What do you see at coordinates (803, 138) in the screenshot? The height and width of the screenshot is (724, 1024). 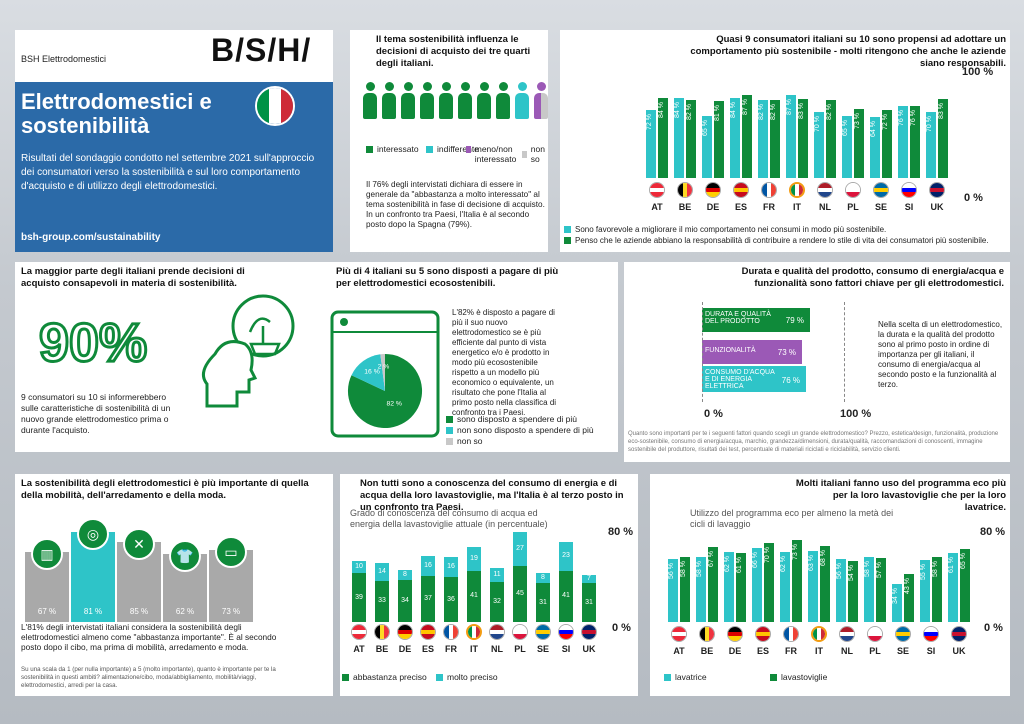 I see `bar-it-1: 83 %` at bounding box center [803, 138].